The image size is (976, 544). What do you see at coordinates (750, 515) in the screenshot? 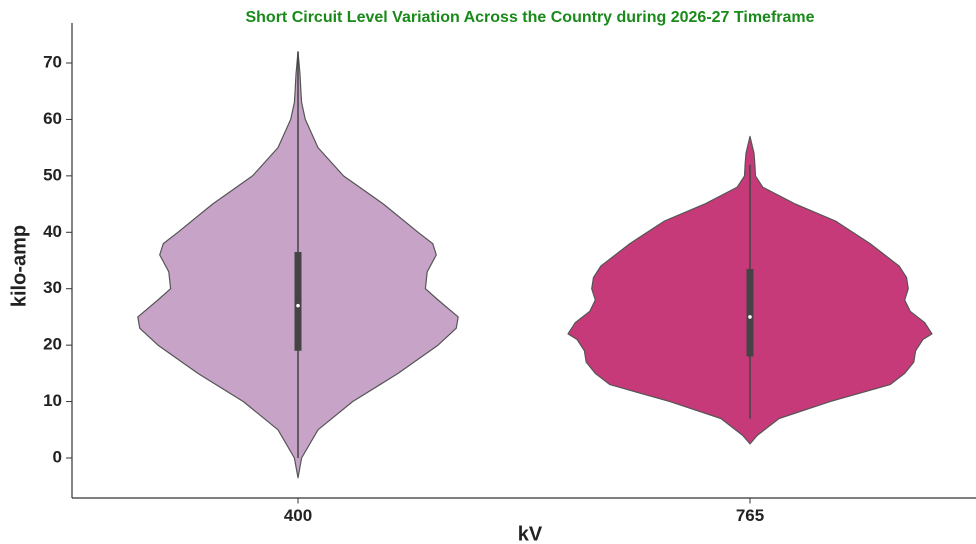
I see `x-tick-label: 765` at bounding box center [750, 515].